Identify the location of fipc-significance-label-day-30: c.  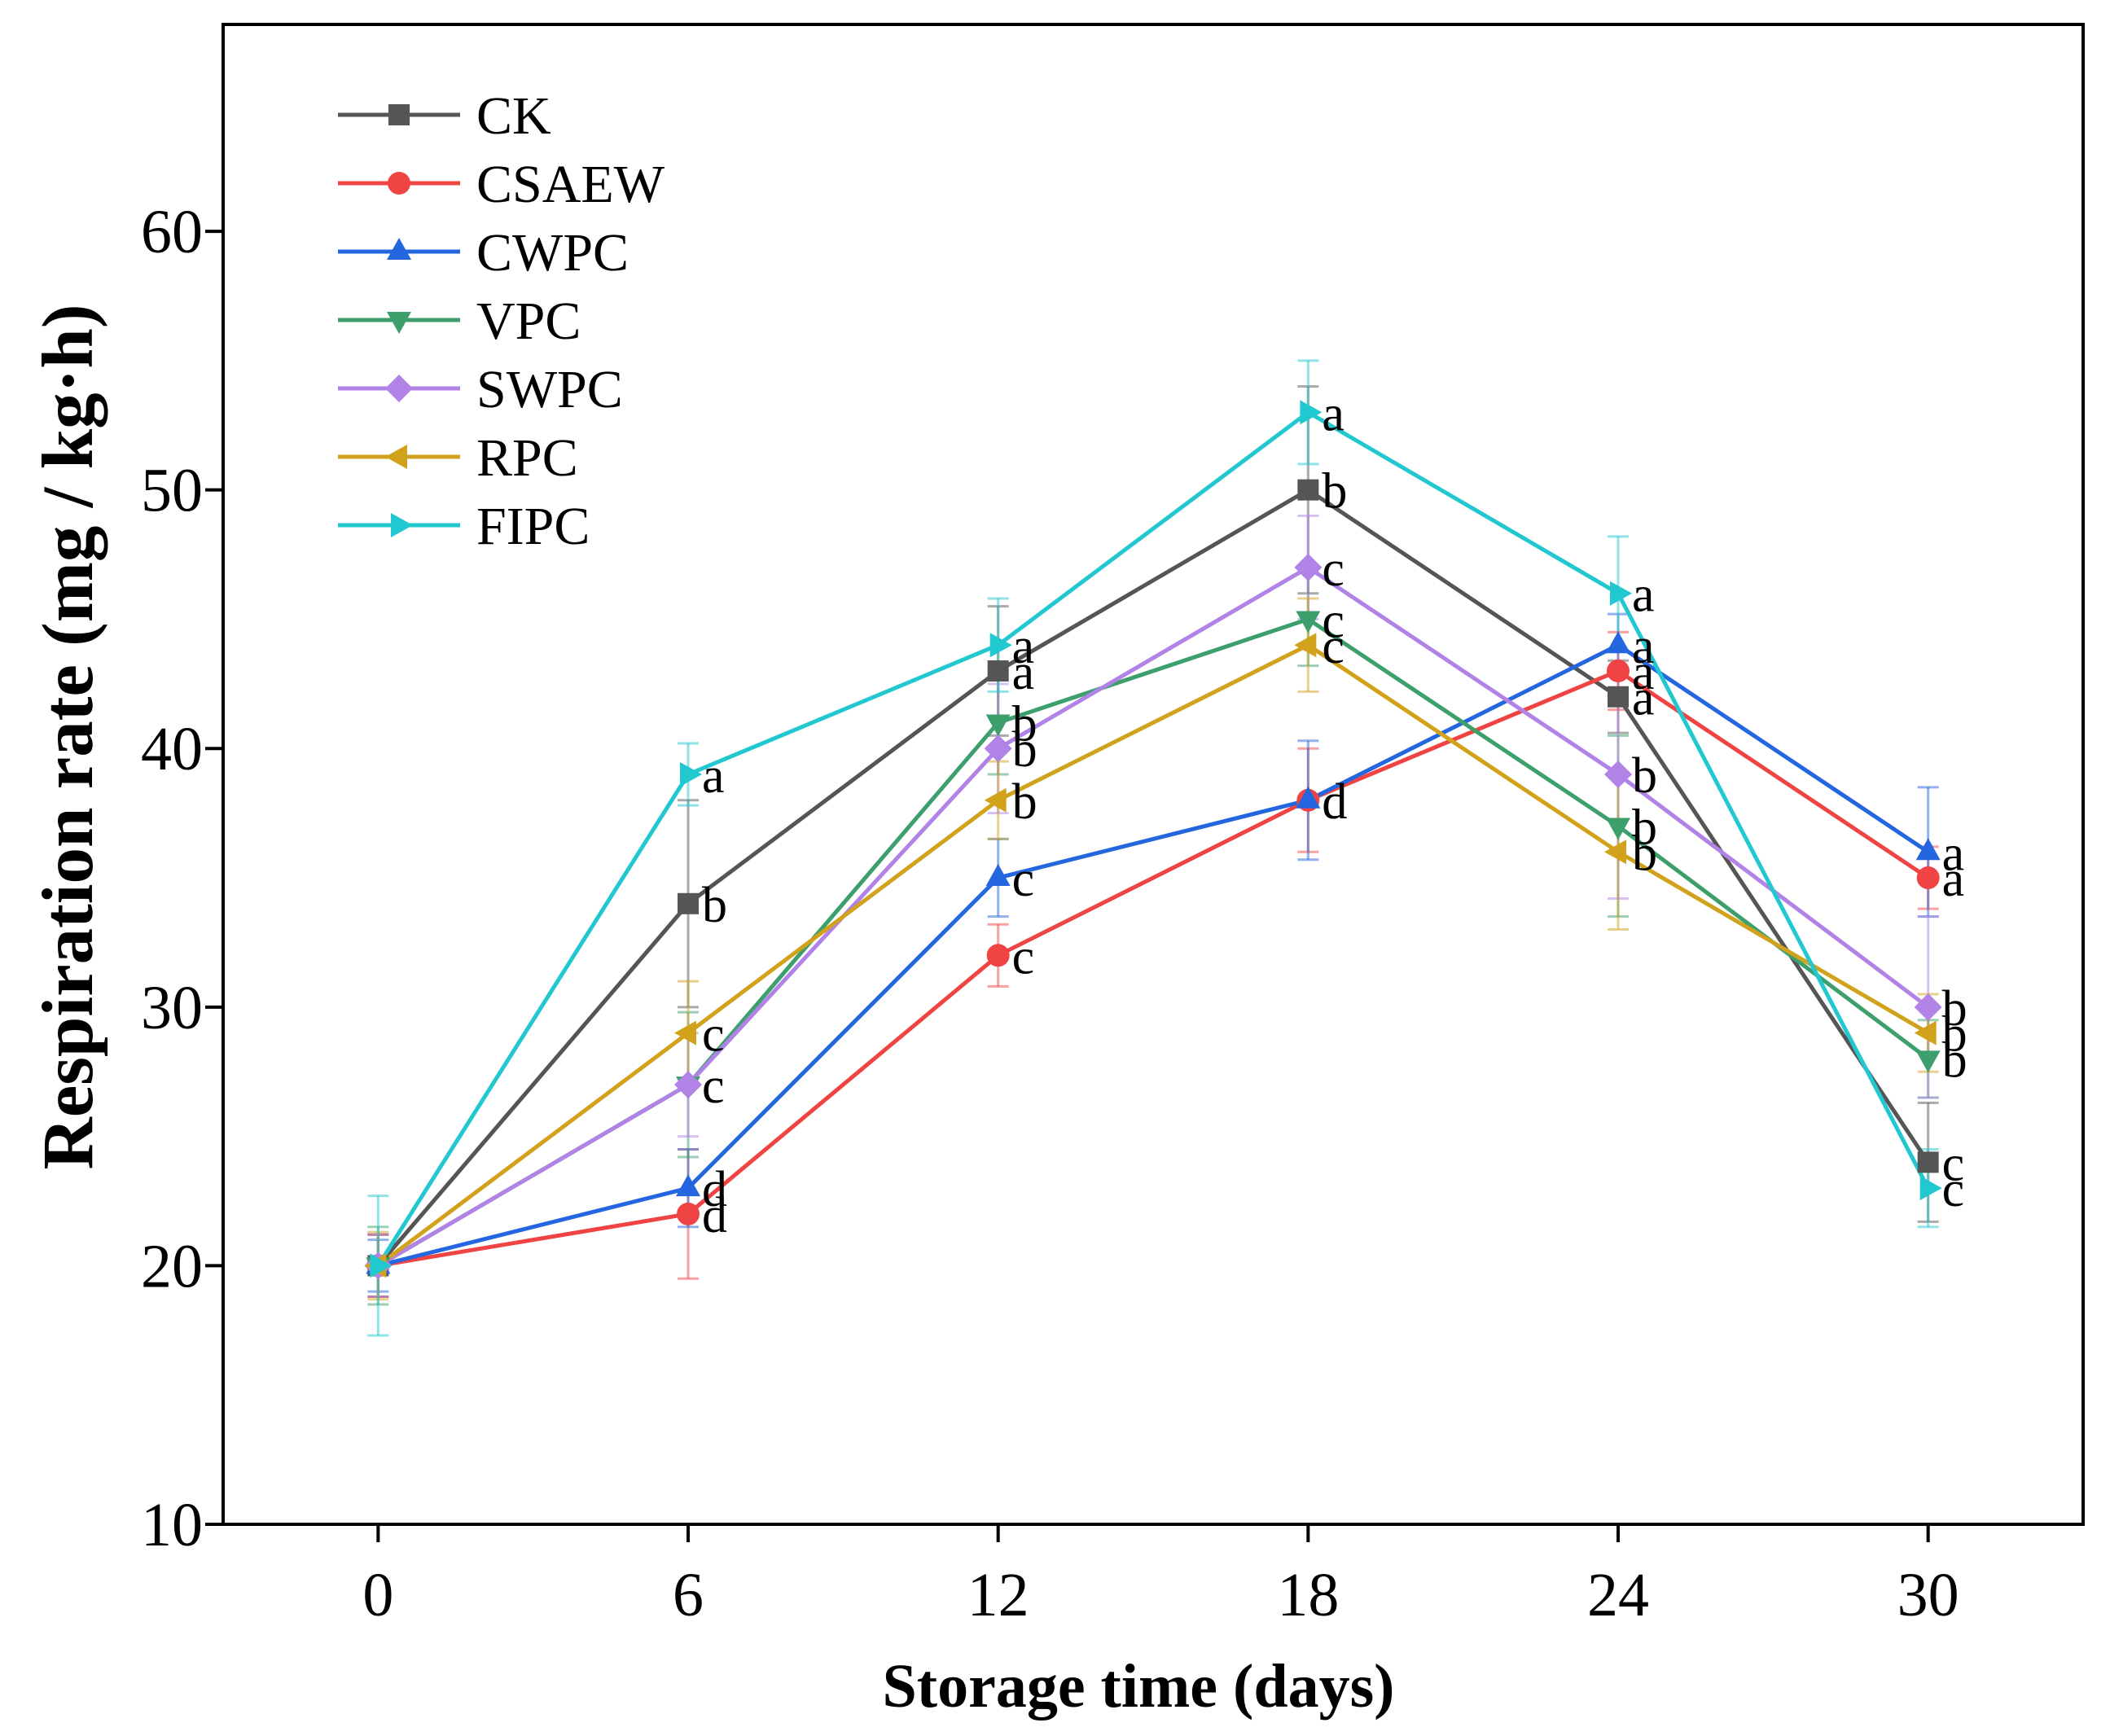
(1953, 1189).